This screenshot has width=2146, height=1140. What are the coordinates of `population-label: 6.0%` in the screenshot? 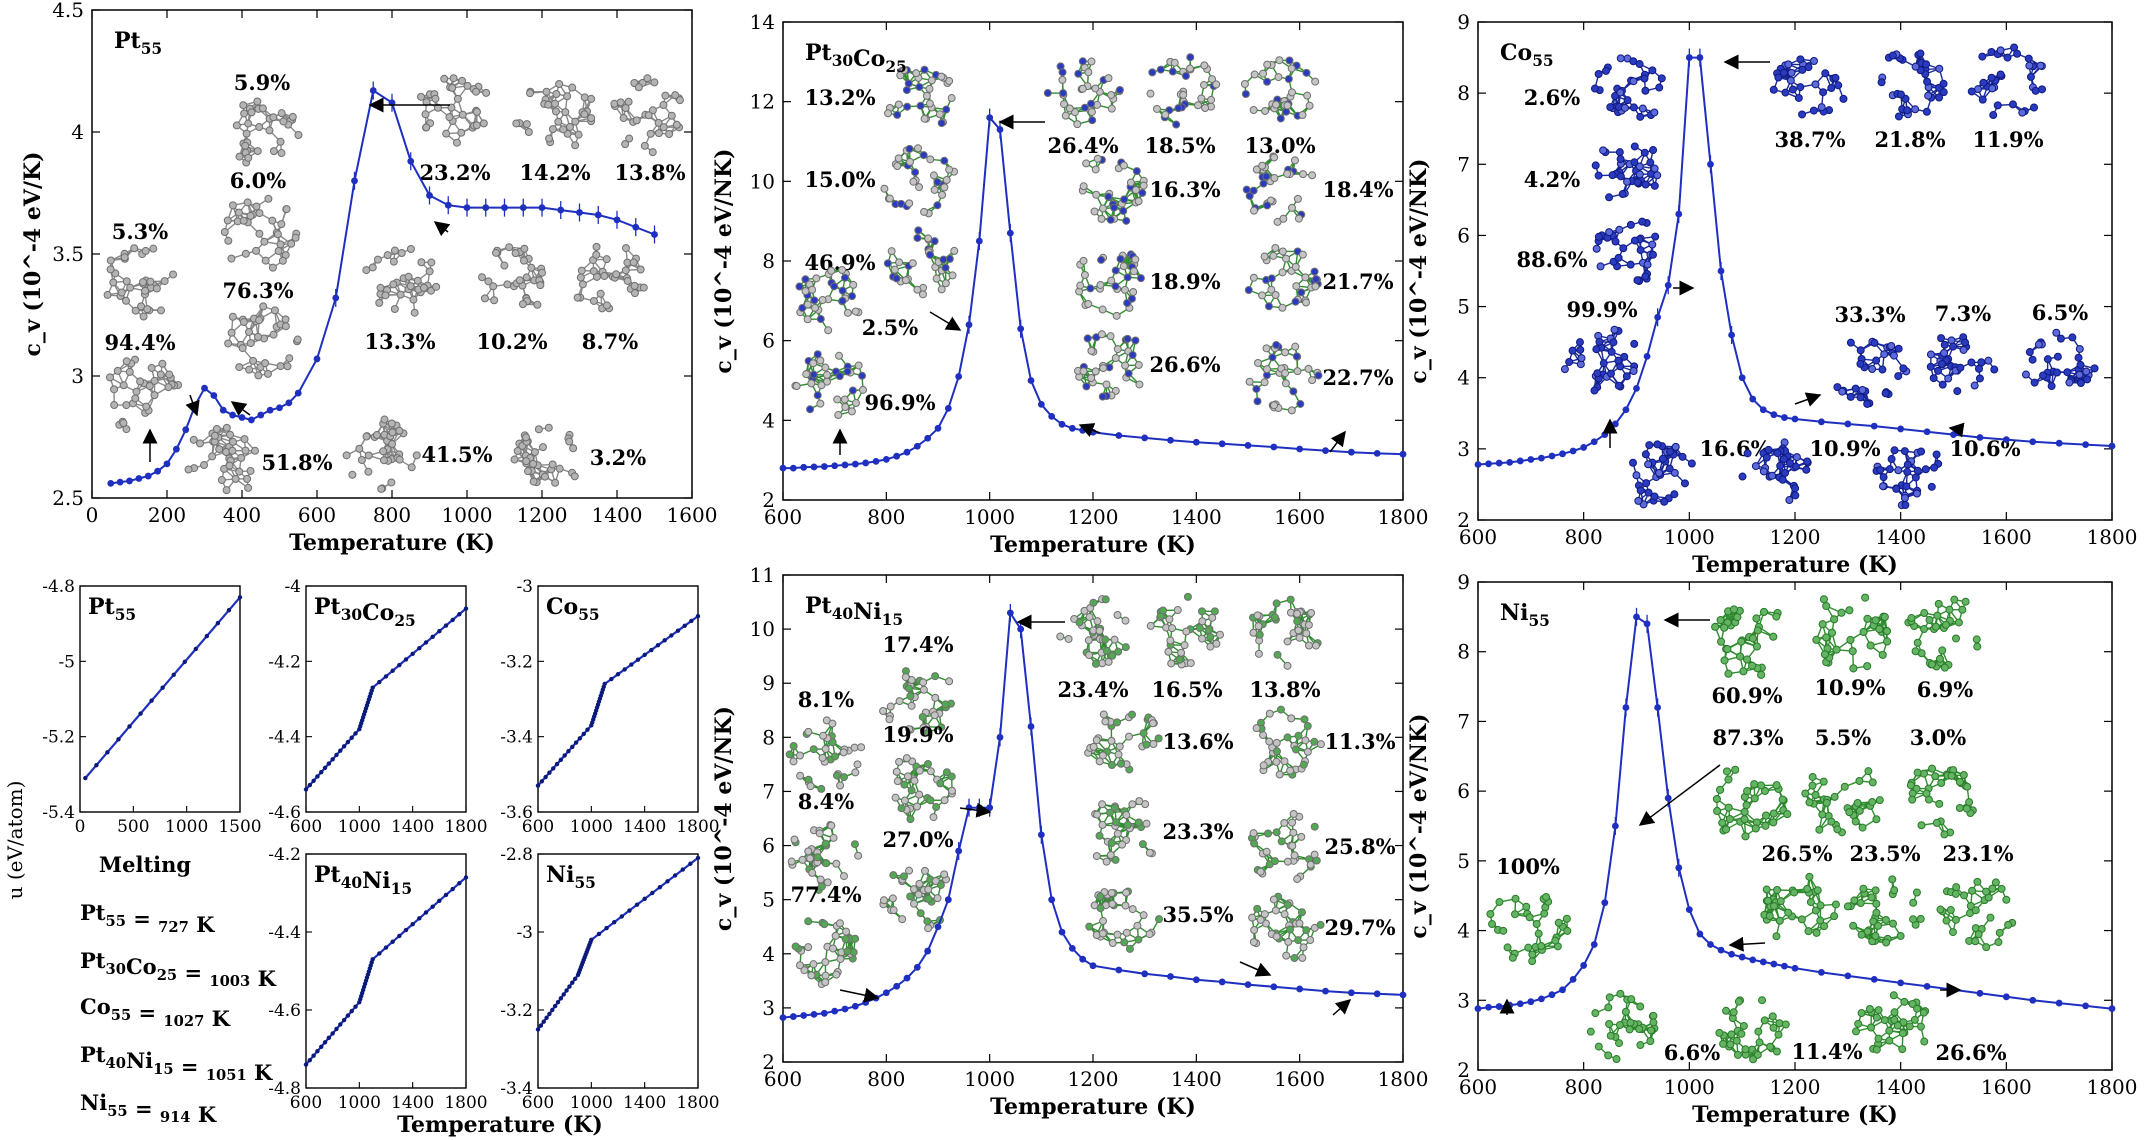 It's located at (258, 180).